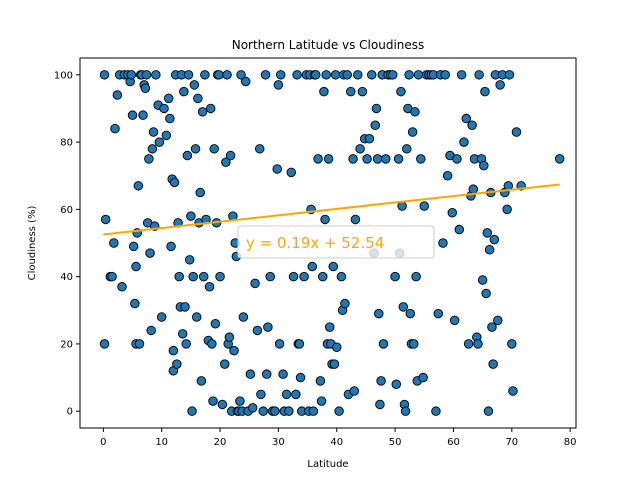 Image resolution: width=640 pixels, height=480 pixels. Describe the element at coordinates (32, 243) in the screenshot. I see `y-axis-label: Cloudiness (%)` at that location.